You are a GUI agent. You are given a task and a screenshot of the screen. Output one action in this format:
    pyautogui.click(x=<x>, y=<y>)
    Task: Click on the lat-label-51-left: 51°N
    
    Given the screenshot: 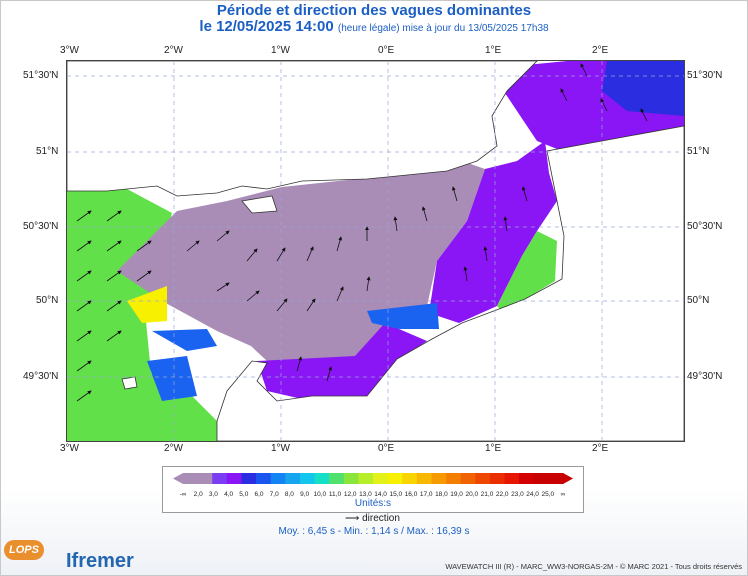 What is the action you would take?
    pyautogui.click(x=47, y=151)
    